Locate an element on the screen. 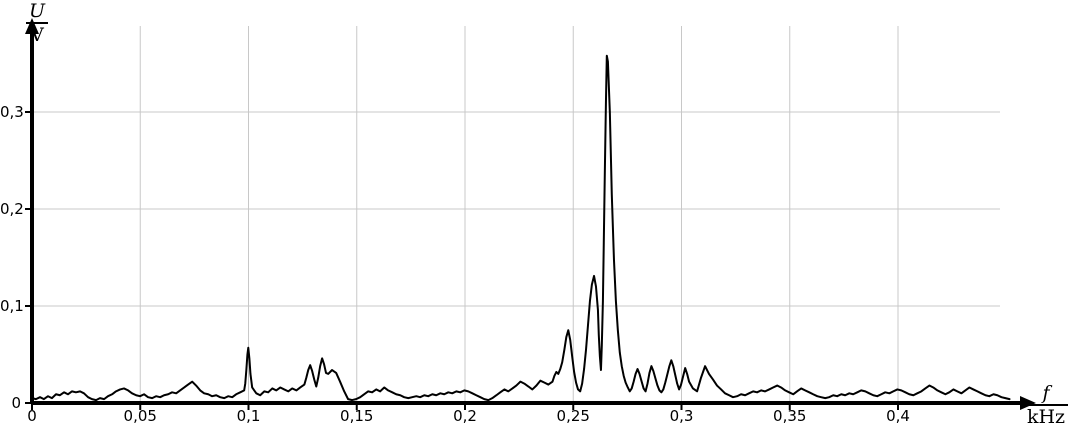  x-tick-label: 0,15 is located at coordinates (357, 416).